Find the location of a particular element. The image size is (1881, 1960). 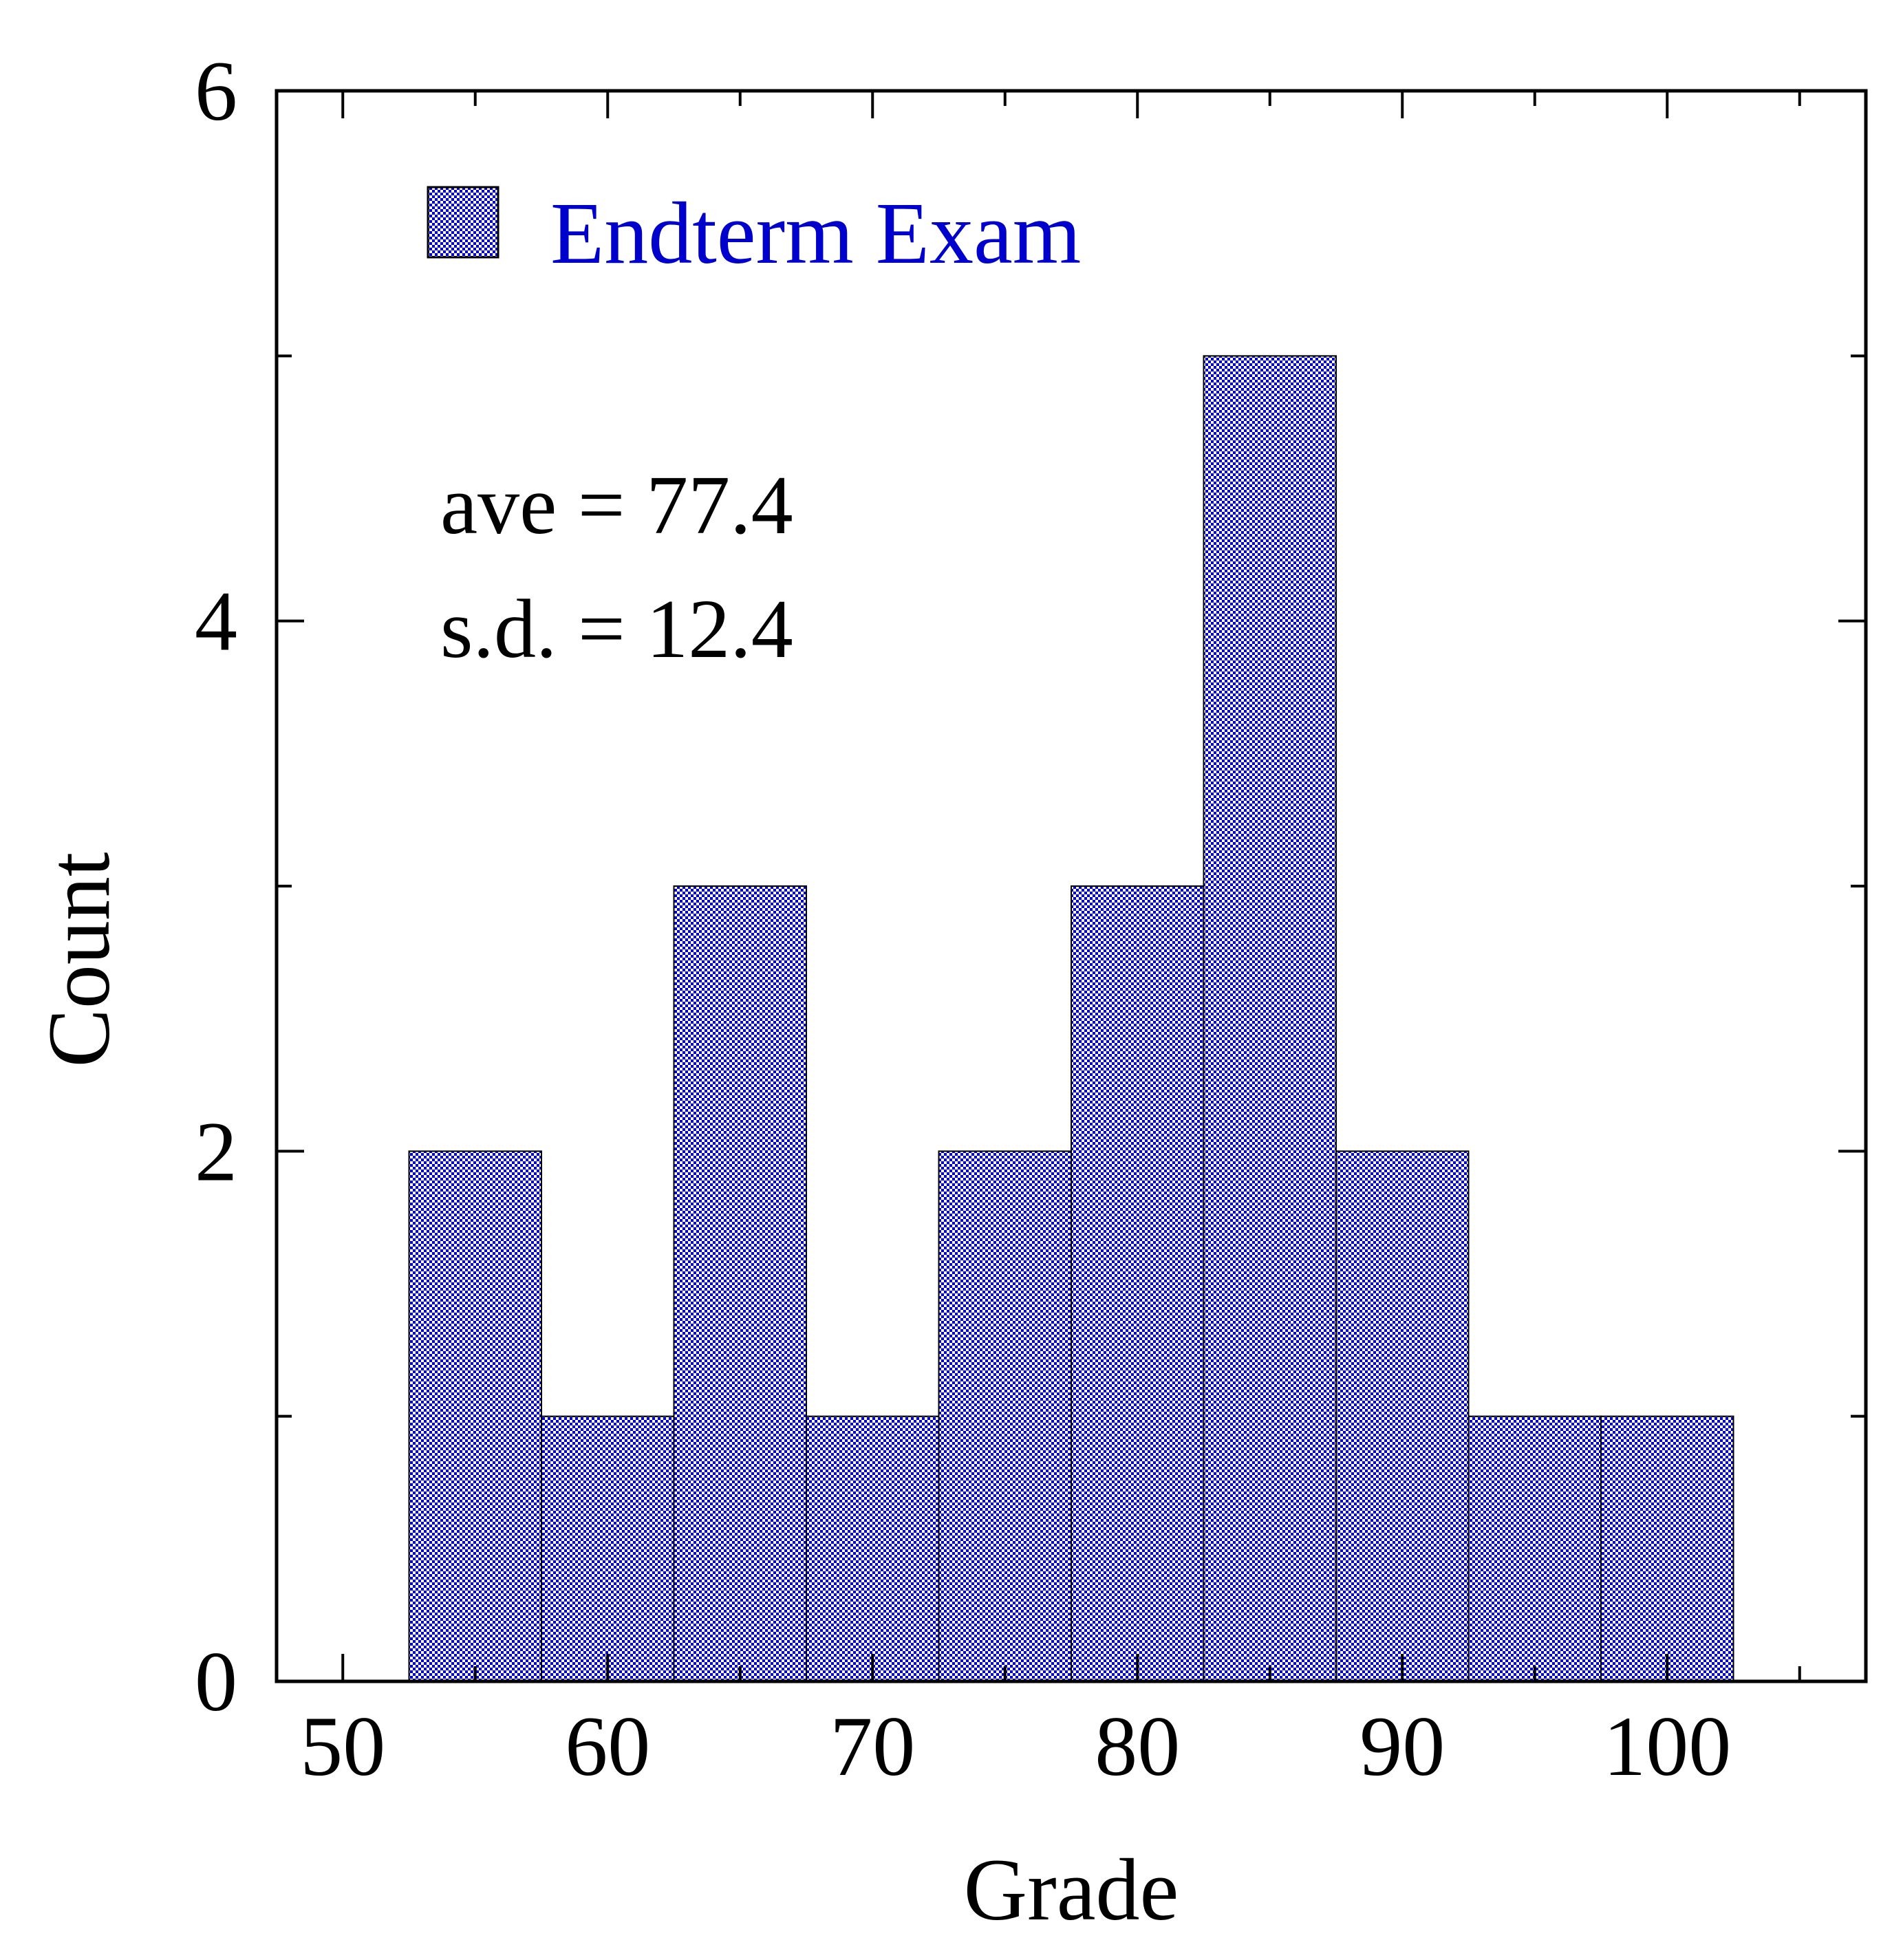

y-tick-label: 0 is located at coordinates (216, 1682).